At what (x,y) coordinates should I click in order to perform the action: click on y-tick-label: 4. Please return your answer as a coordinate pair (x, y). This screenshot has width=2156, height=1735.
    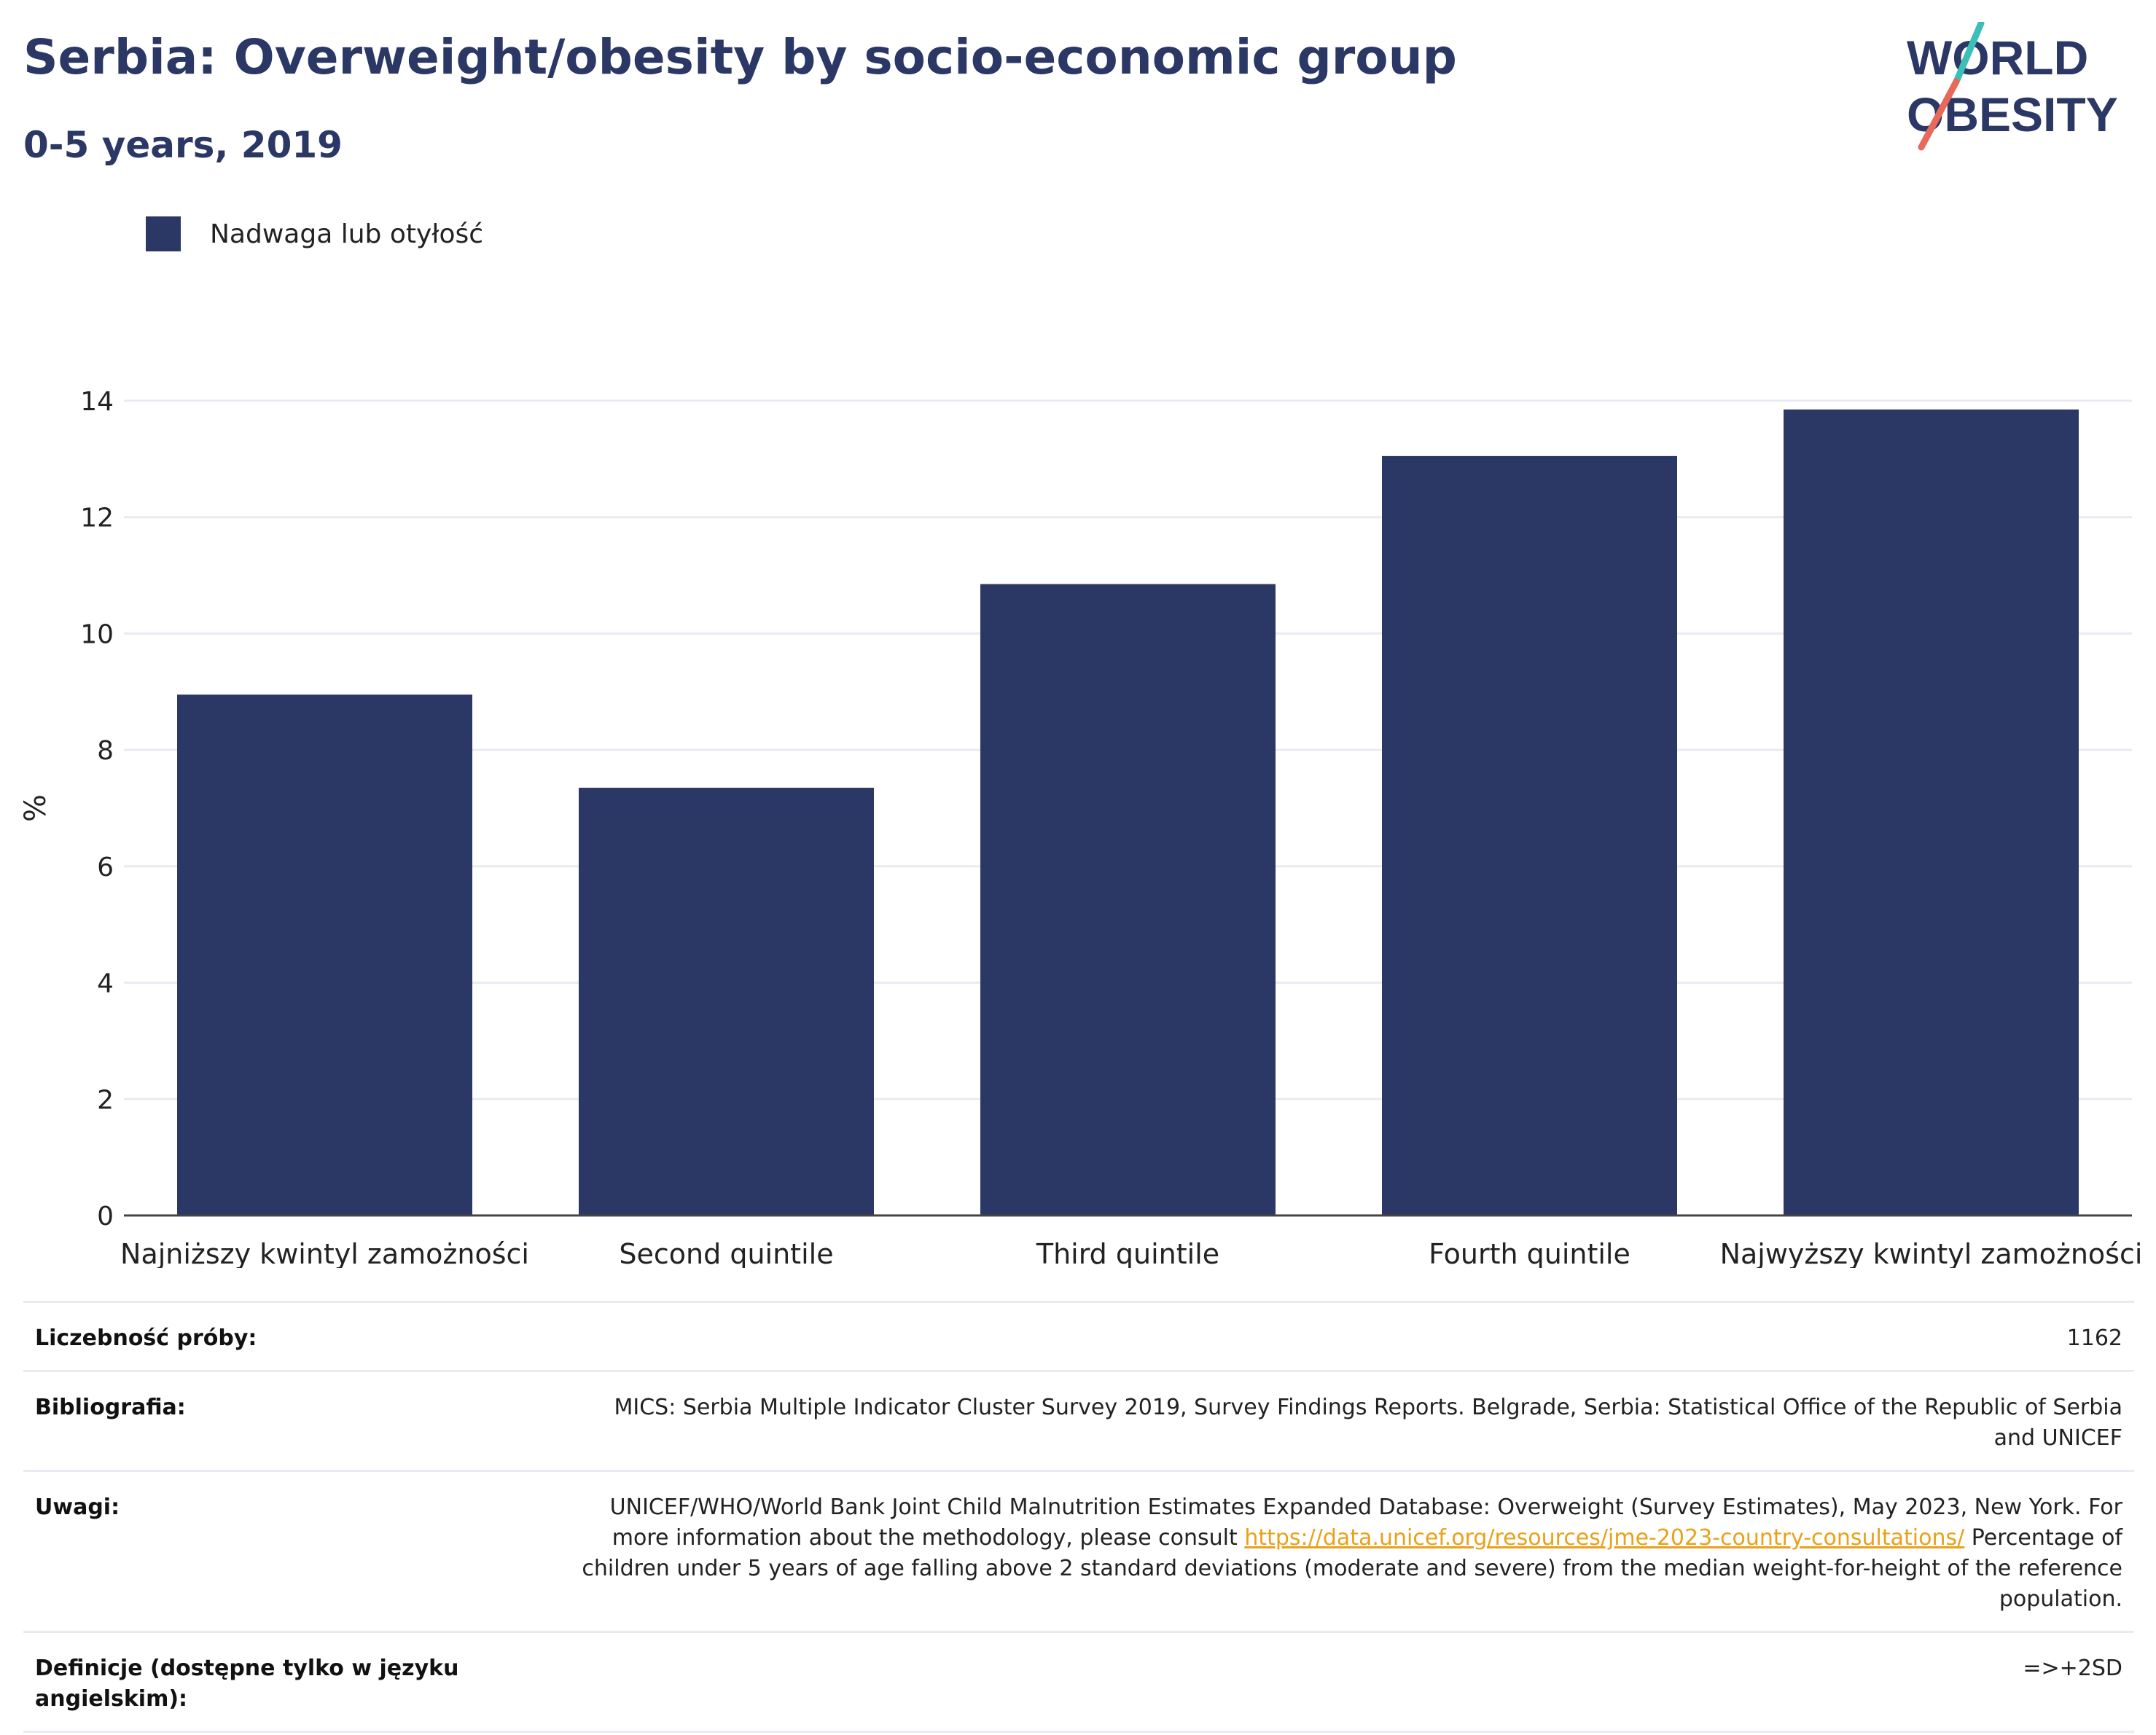
    Looking at the image, I should click on (105, 984).